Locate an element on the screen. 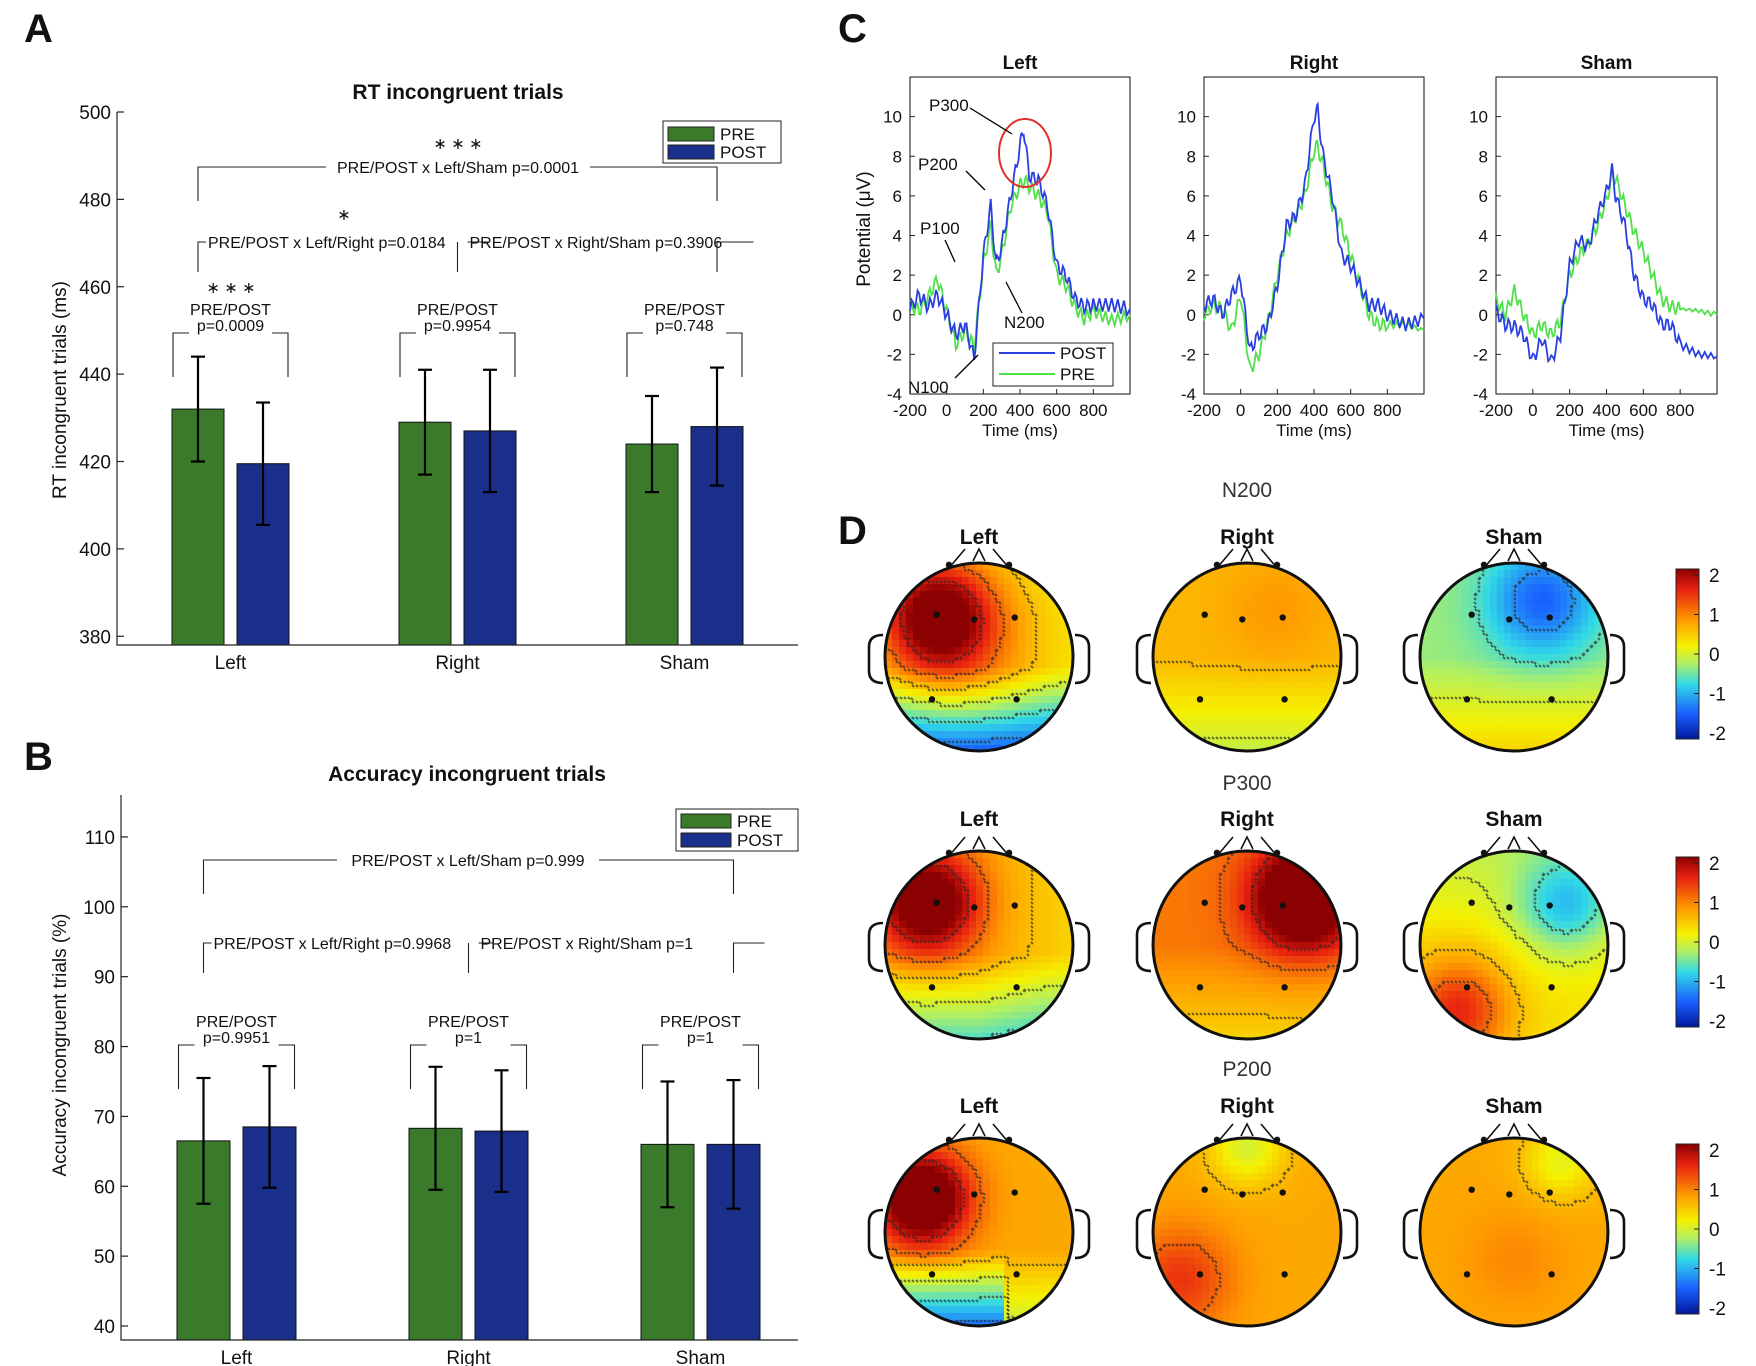  erp-ytick-label: 6 is located at coordinates (1191, 196).